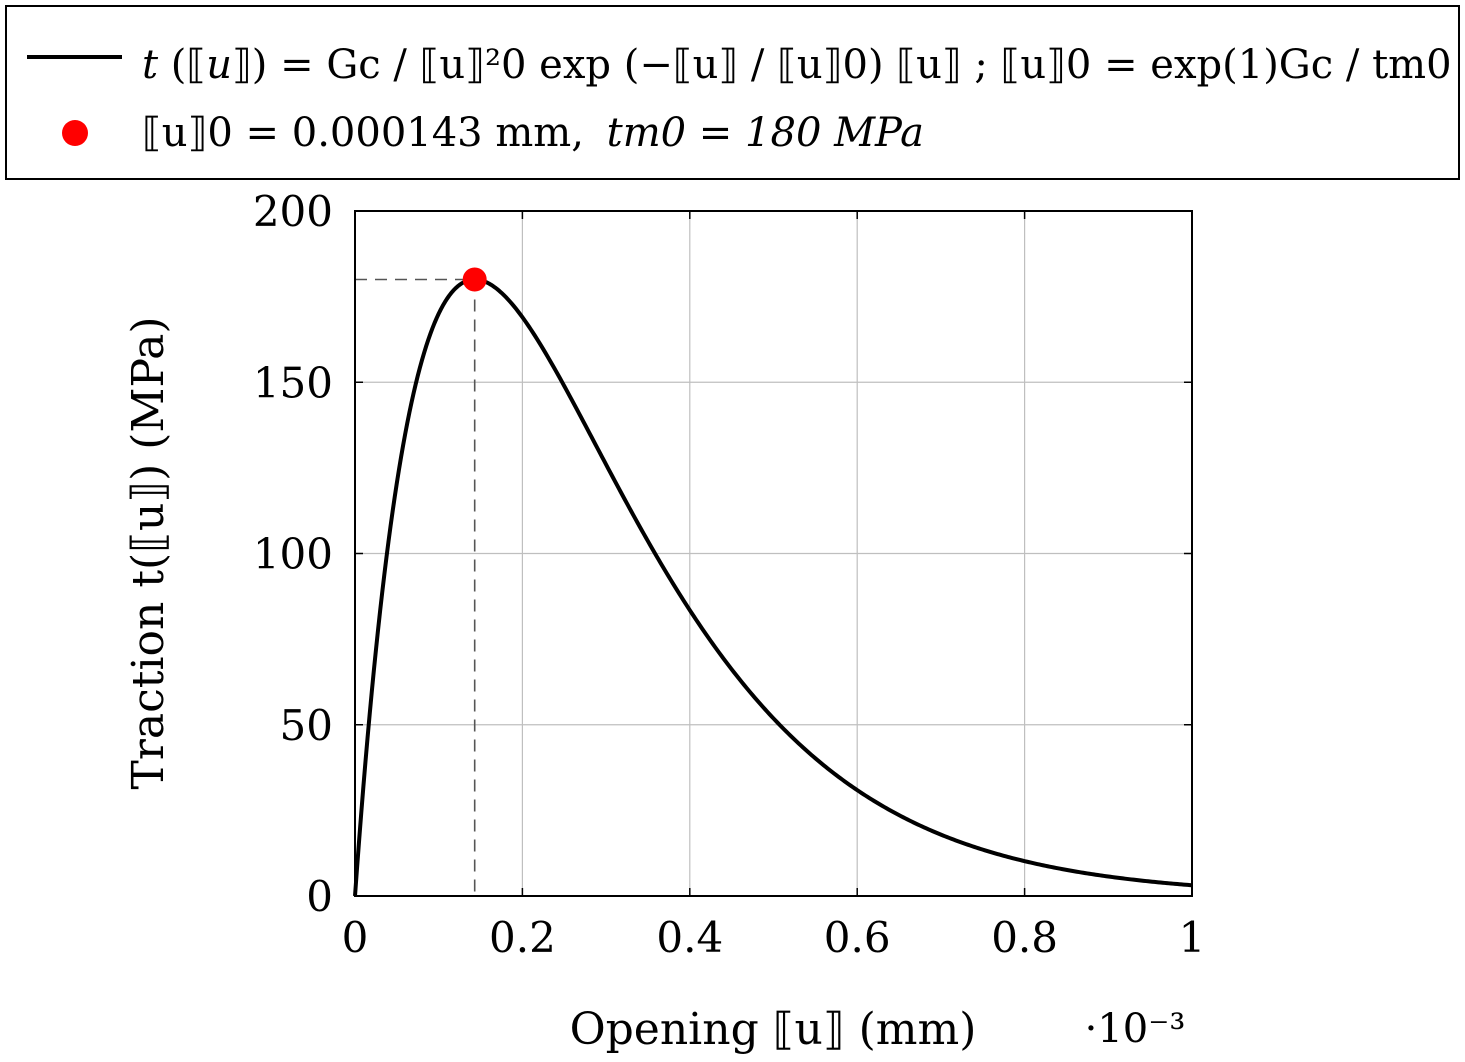  Describe the element at coordinates (1135, 1029) in the screenshot. I see `x-axis-scale-label: ·10⁻³` at that location.